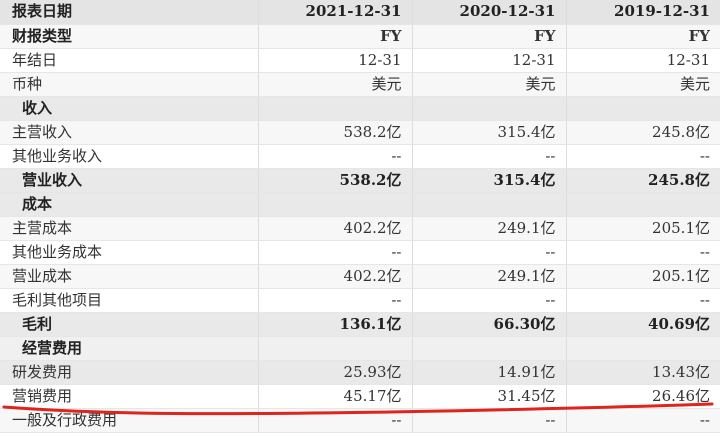  I want to click on header-col-2021: 2021-12-31, so click(335, 12).